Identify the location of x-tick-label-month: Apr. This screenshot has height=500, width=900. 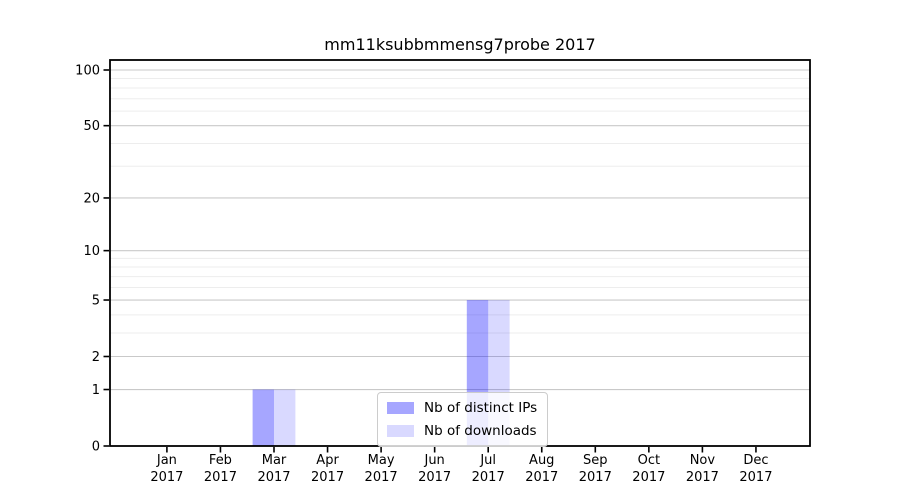
(327, 460).